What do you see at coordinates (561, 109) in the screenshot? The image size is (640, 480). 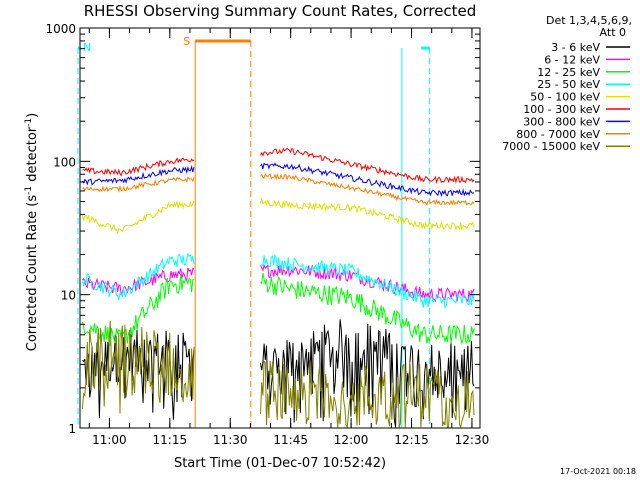 I see `legend-label: 100 - 300 keV` at bounding box center [561, 109].